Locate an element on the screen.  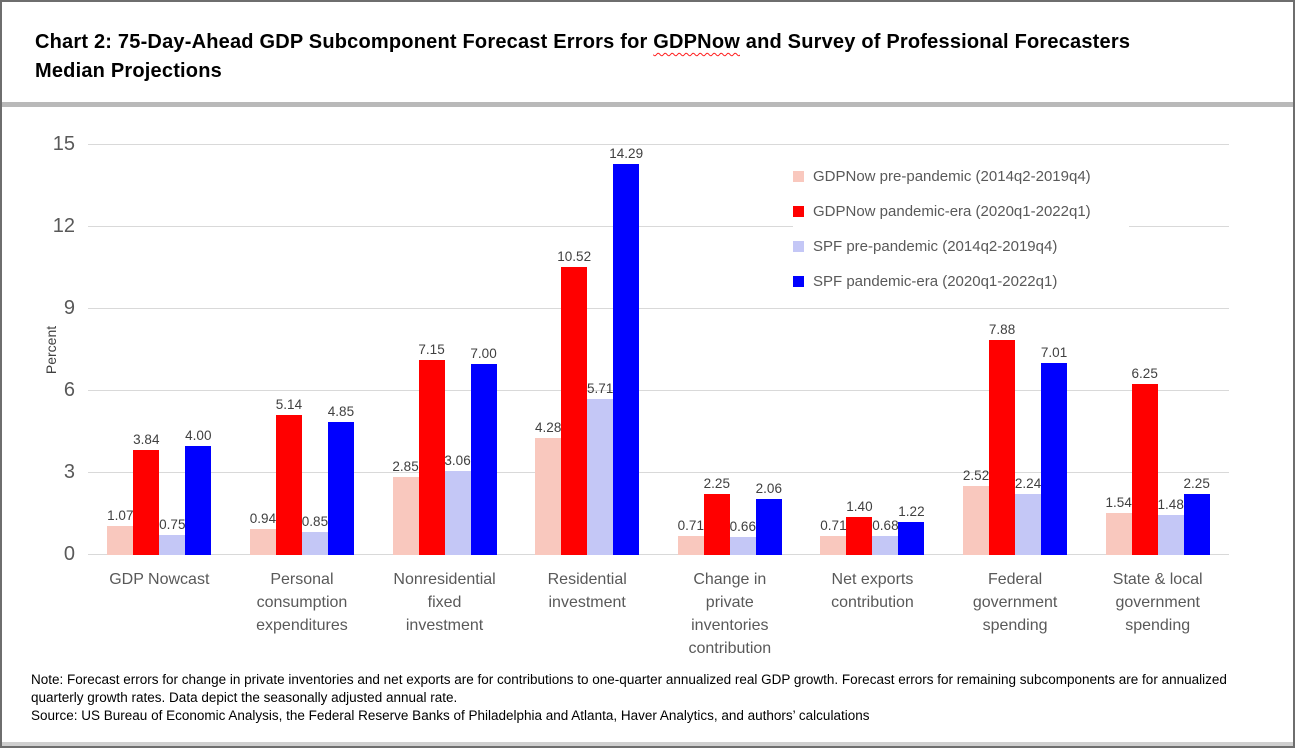
bar: 1.07 is located at coordinates (120, 531).